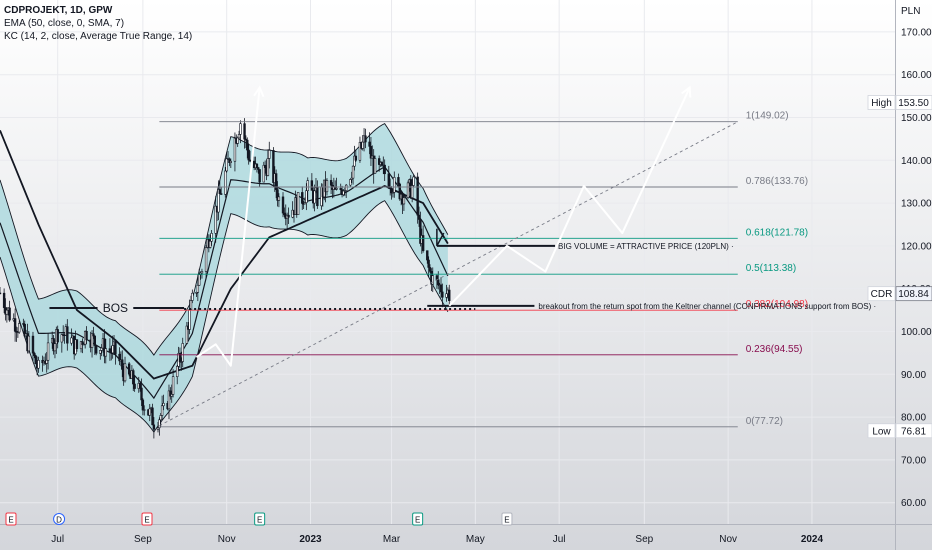  I want to click on event-badge: D, so click(59, 519).